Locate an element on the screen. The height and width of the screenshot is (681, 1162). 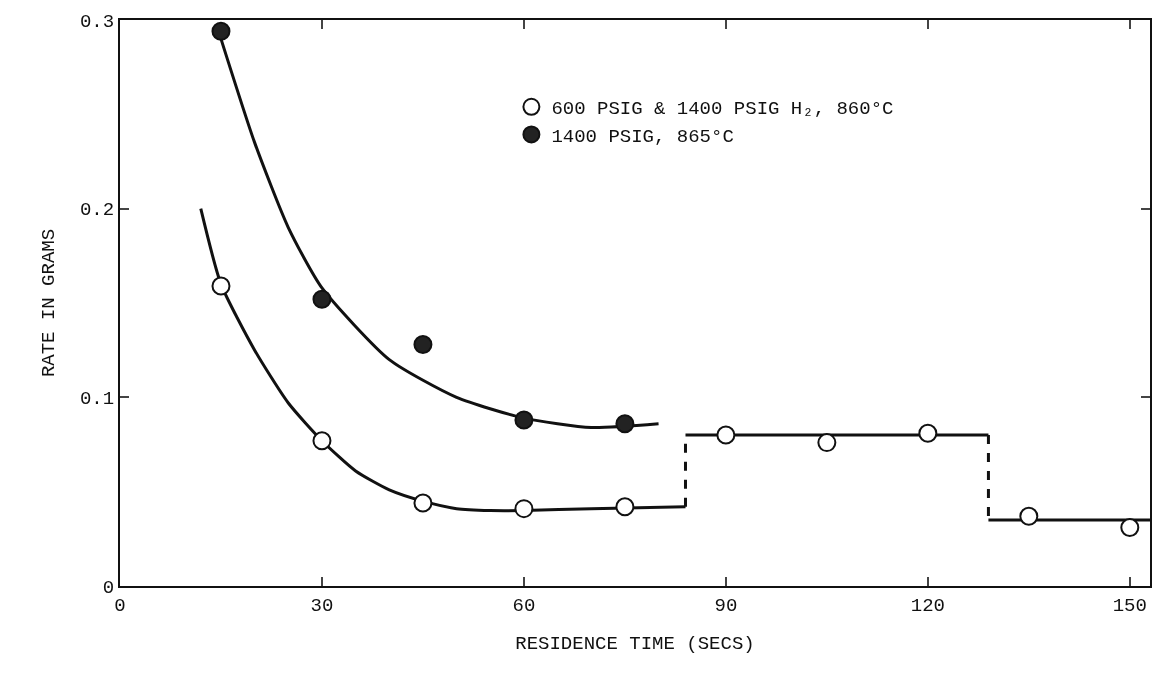
y-tick-label: 0.3 is located at coordinates (97, 21).